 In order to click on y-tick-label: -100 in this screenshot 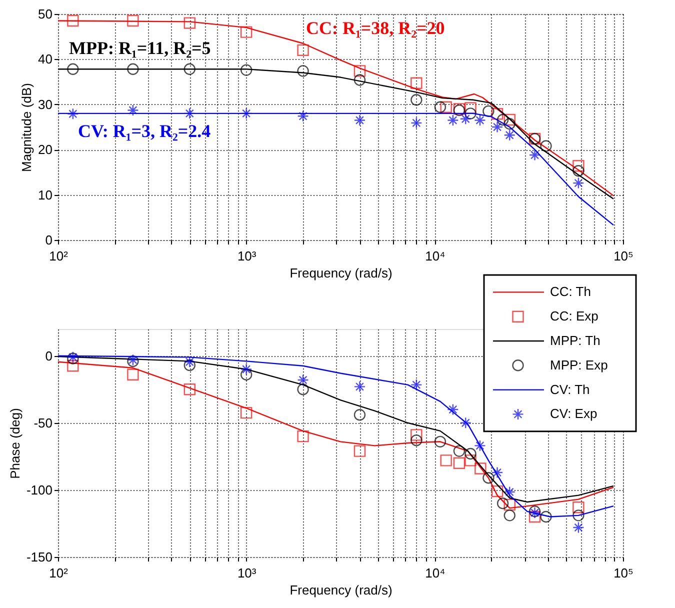, I will do `click(39, 490)`.